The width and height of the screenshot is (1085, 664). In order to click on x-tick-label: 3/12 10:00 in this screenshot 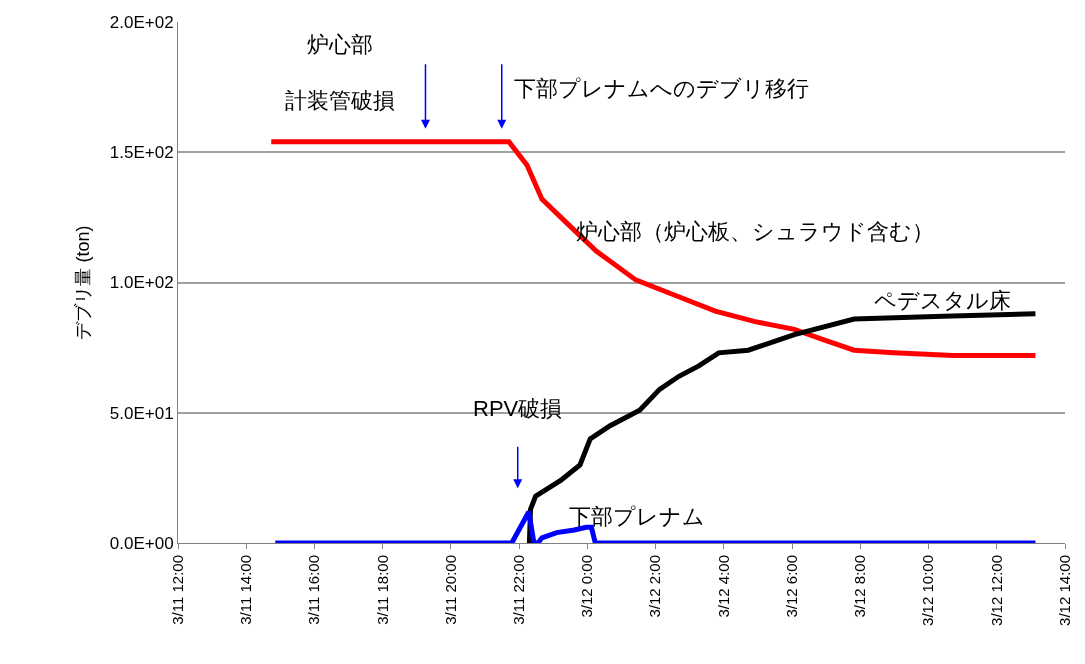, I will do `click(928, 590)`.